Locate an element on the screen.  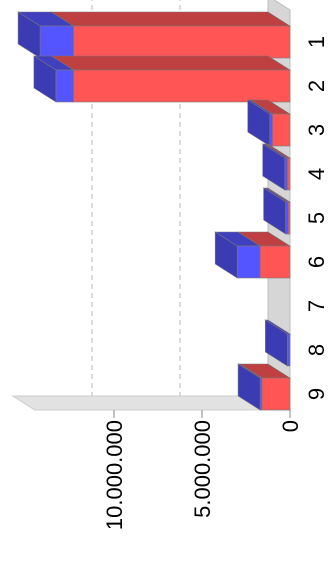
category-label-8: 8 is located at coordinates (316, 350).